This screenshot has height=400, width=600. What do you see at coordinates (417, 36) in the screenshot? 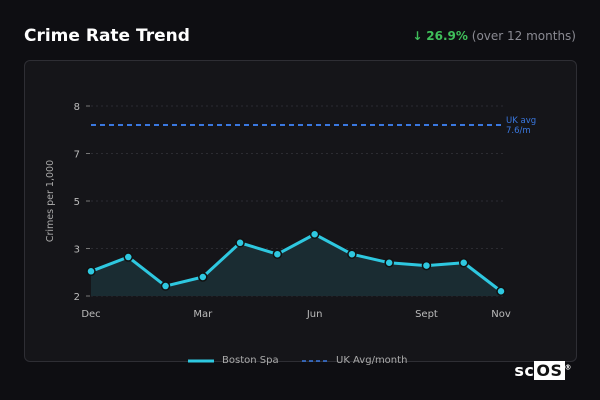
I see `down-arrow-icon: ↓` at bounding box center [417, 36].